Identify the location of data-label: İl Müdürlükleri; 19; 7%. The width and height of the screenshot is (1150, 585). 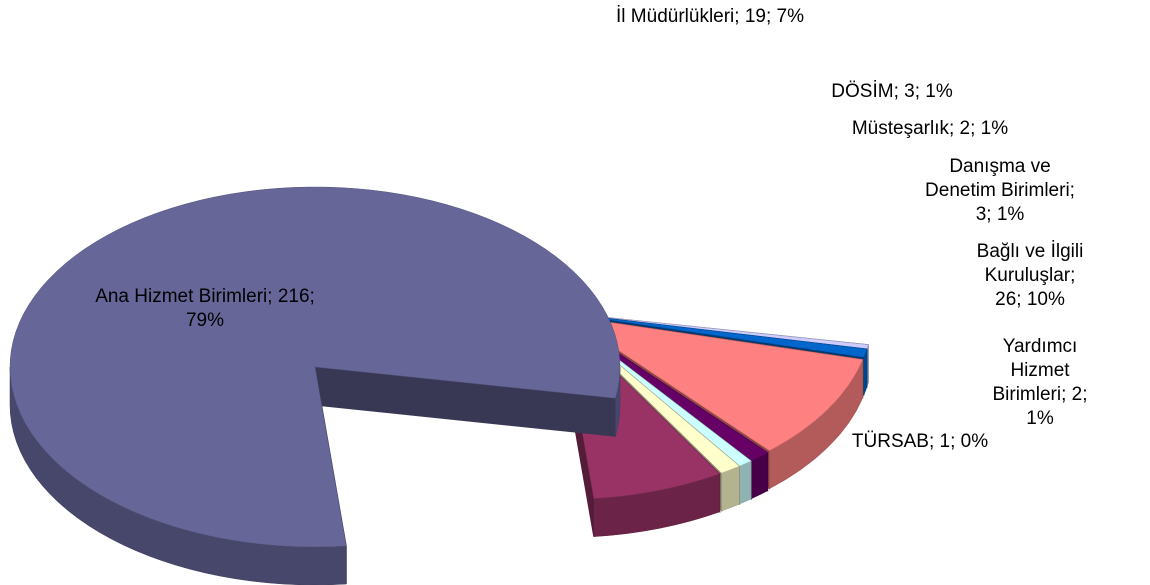
(710, 16).